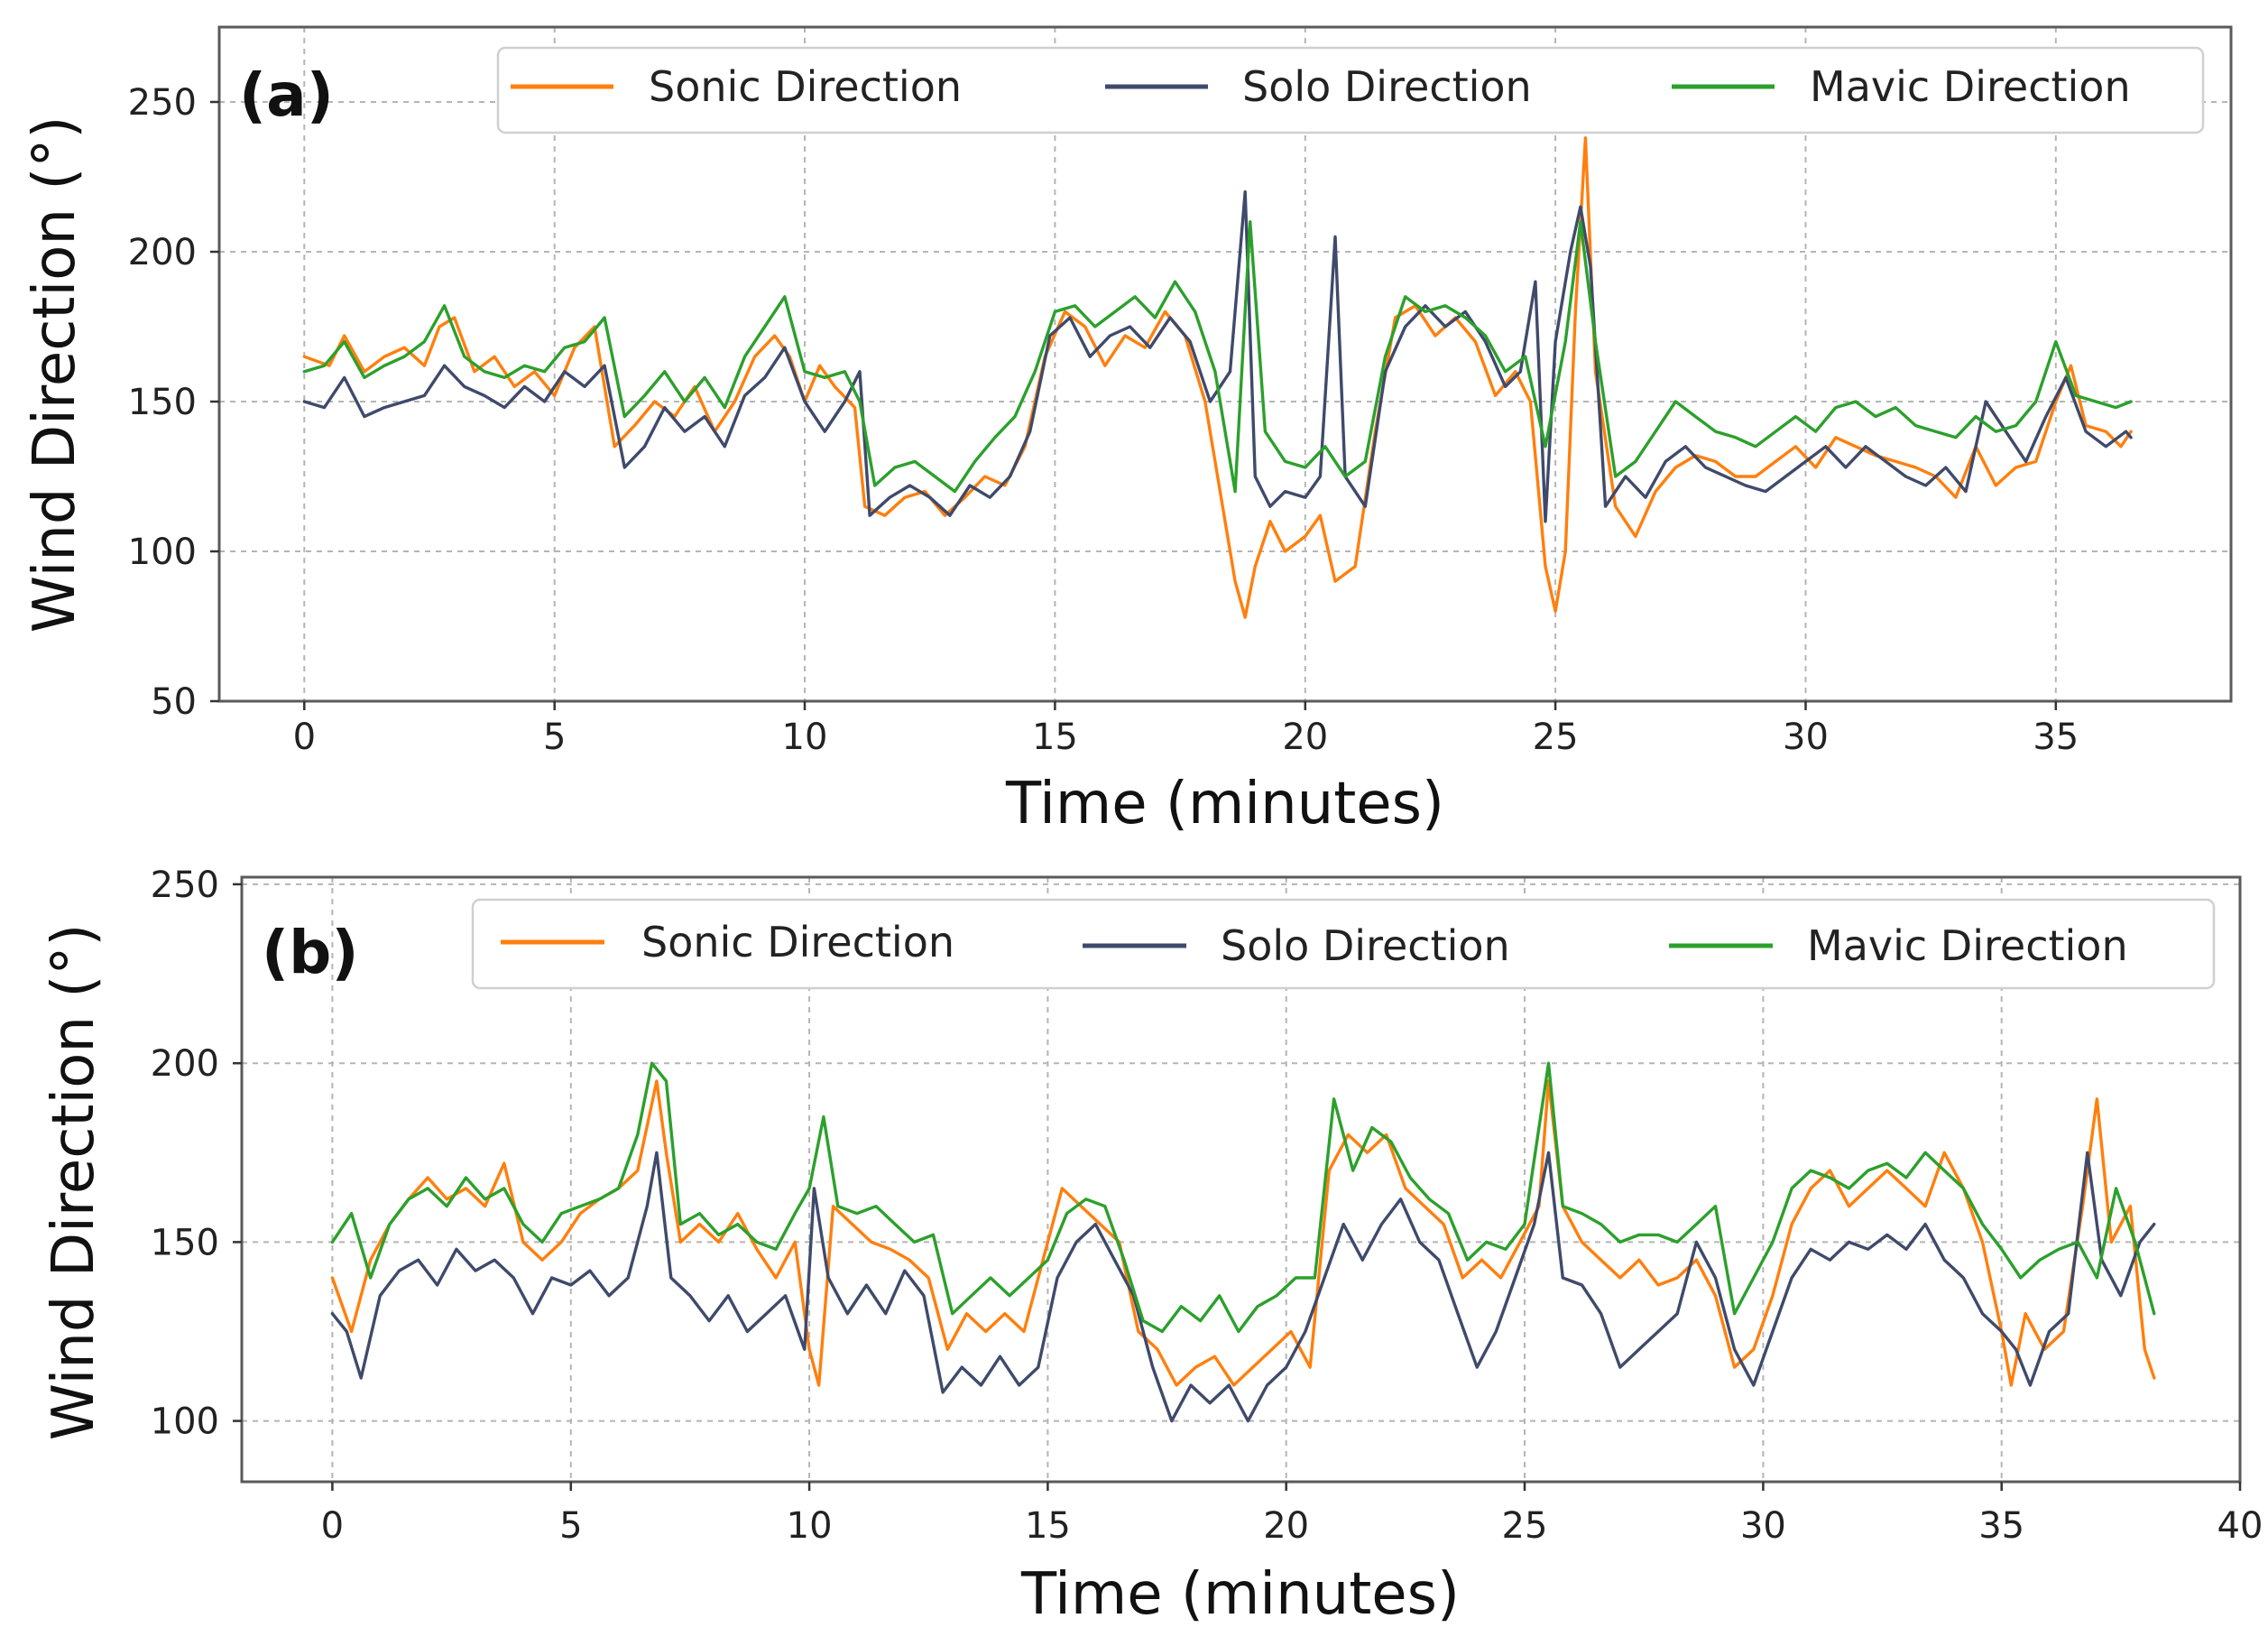 This screenshot has height=1646, width=2268. I want to click on panel-a-y-tick-label: 50, so click(174, 702).